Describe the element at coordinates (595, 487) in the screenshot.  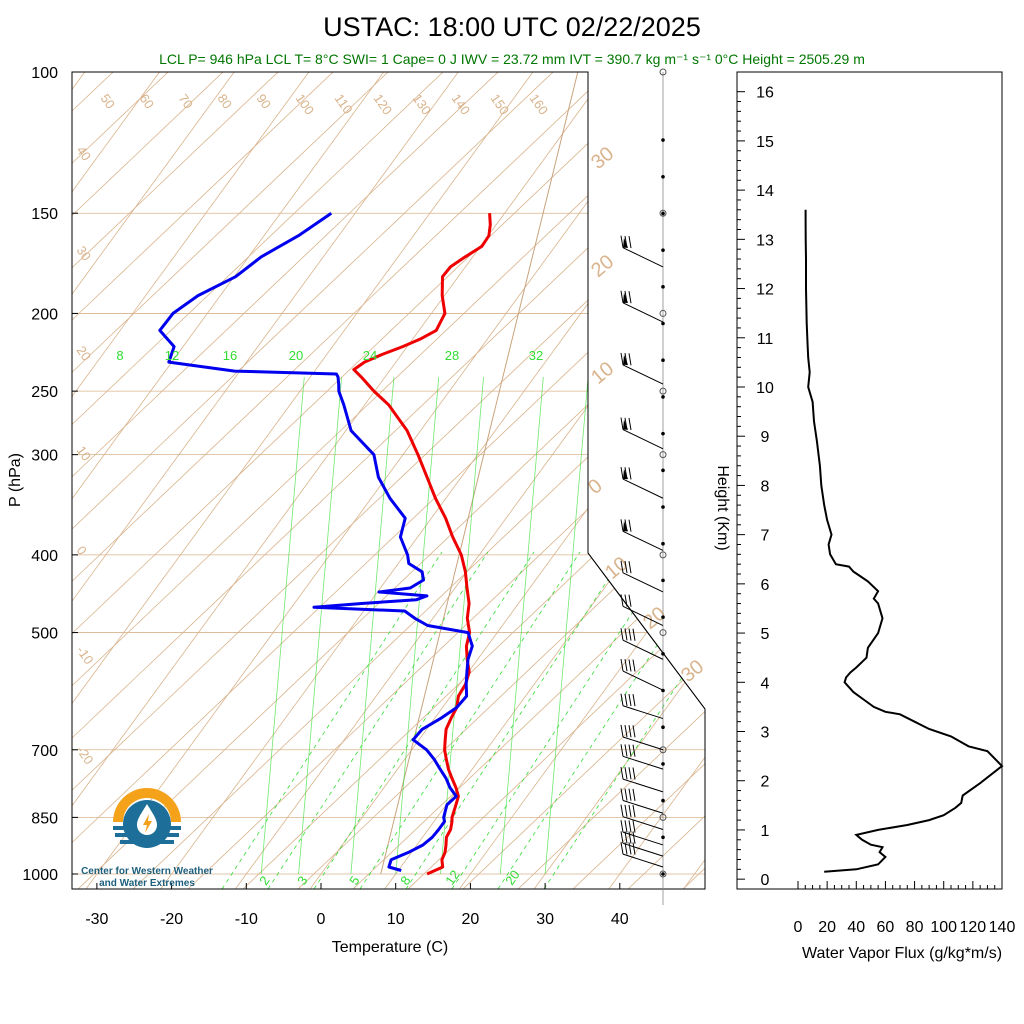
I see `isotherm-label-right: 0` at that location.